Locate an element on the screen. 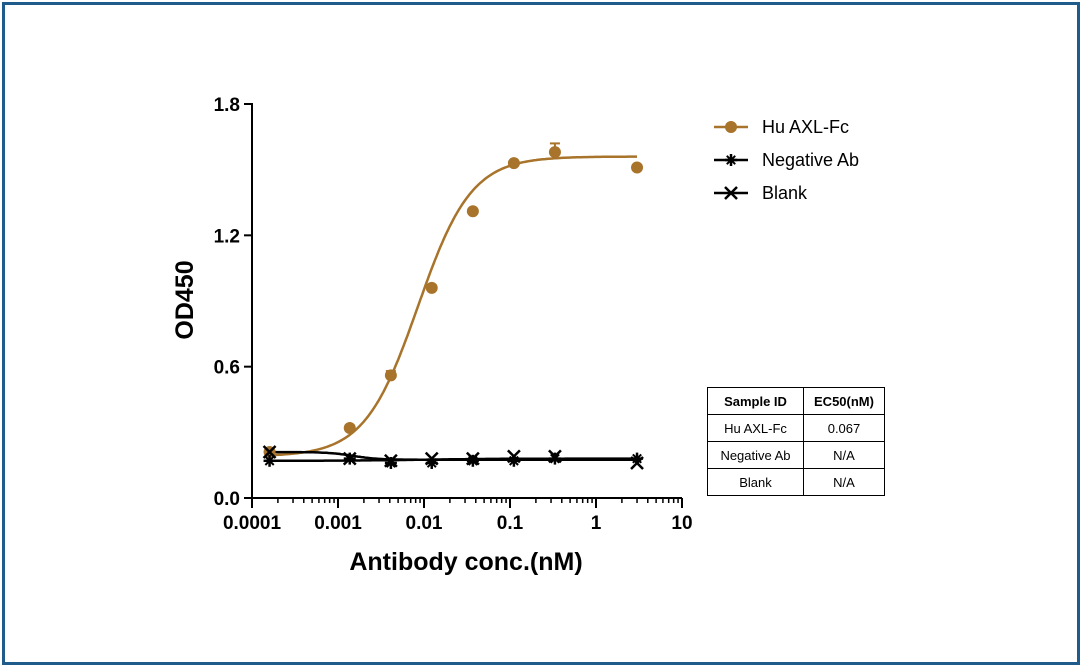 The width and height of the screenshot is (1080, 665). y-tick-label: 0.6 is located at coordinates (227, 368).